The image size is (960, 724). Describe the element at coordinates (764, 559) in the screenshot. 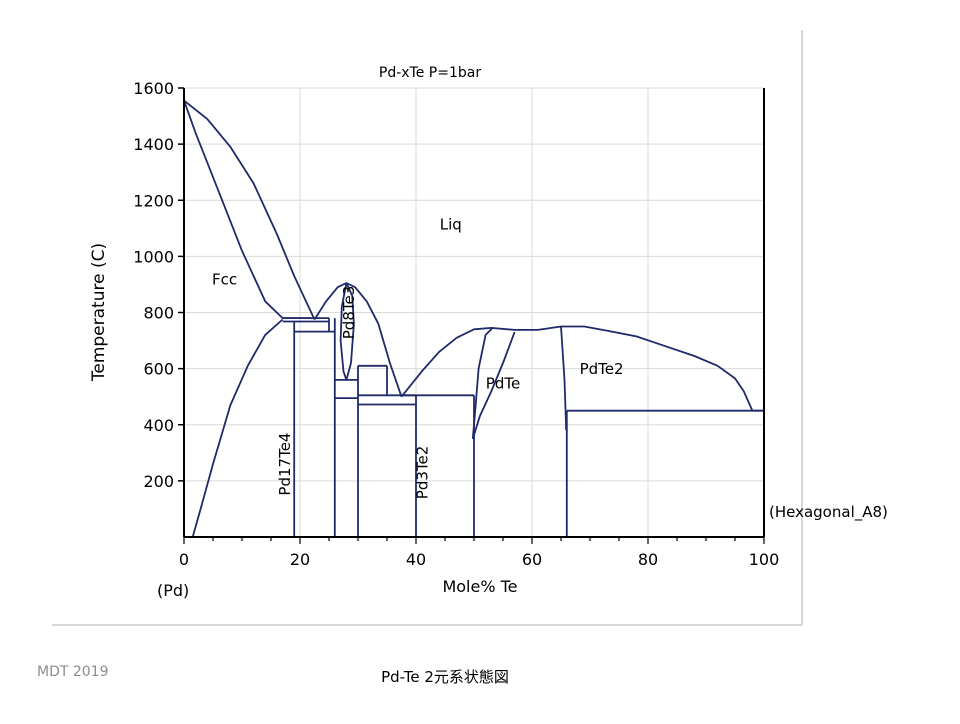

I see `x-tick-label-5: 100` at that location.